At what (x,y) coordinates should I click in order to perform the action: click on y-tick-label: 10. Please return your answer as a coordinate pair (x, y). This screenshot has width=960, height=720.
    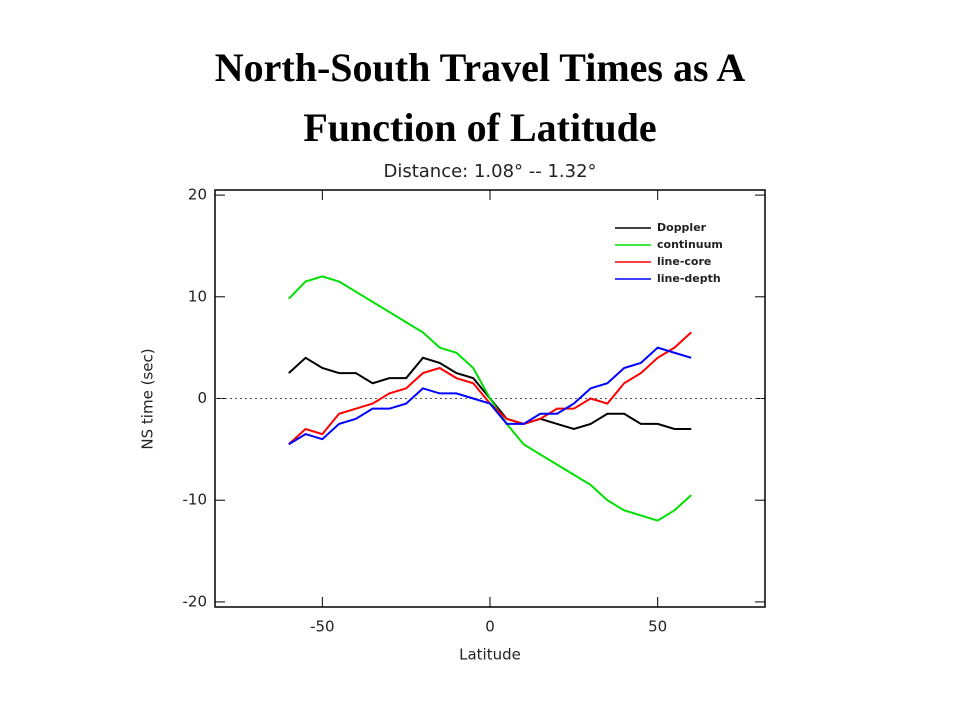
    Looking at the image, I should click on (197, 296).